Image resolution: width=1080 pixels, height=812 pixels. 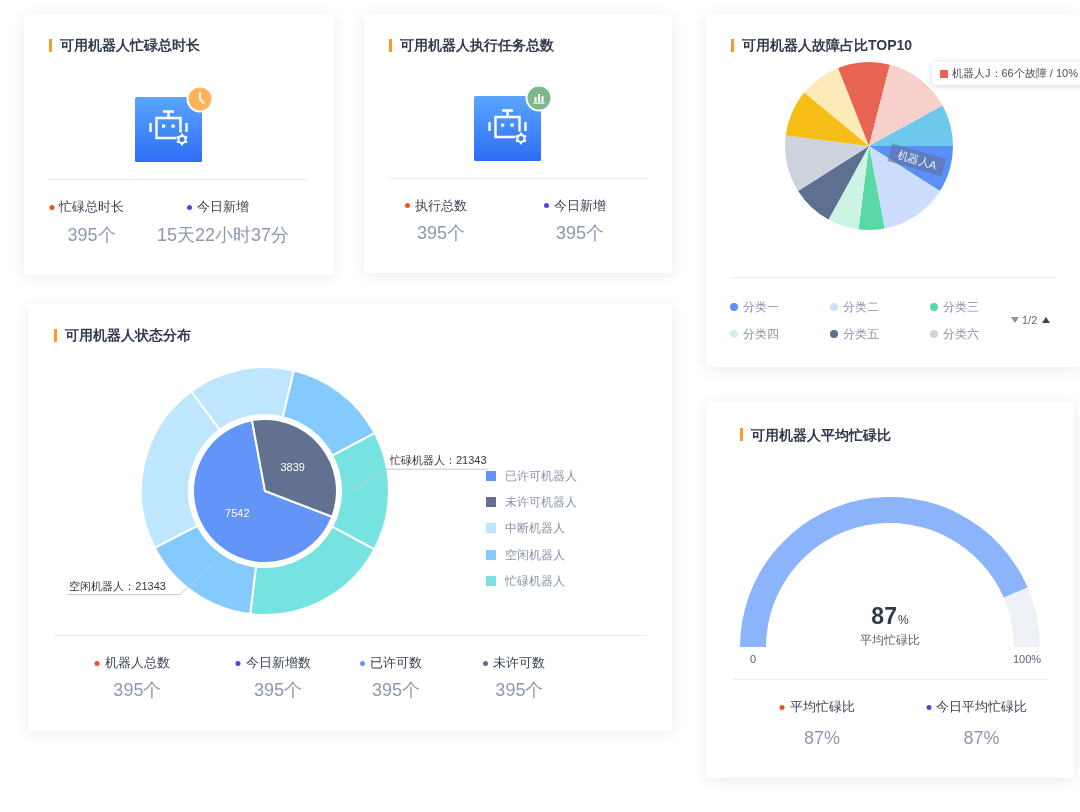 I want to click on category-label: 今日新增数, so click(x=278, y=663).